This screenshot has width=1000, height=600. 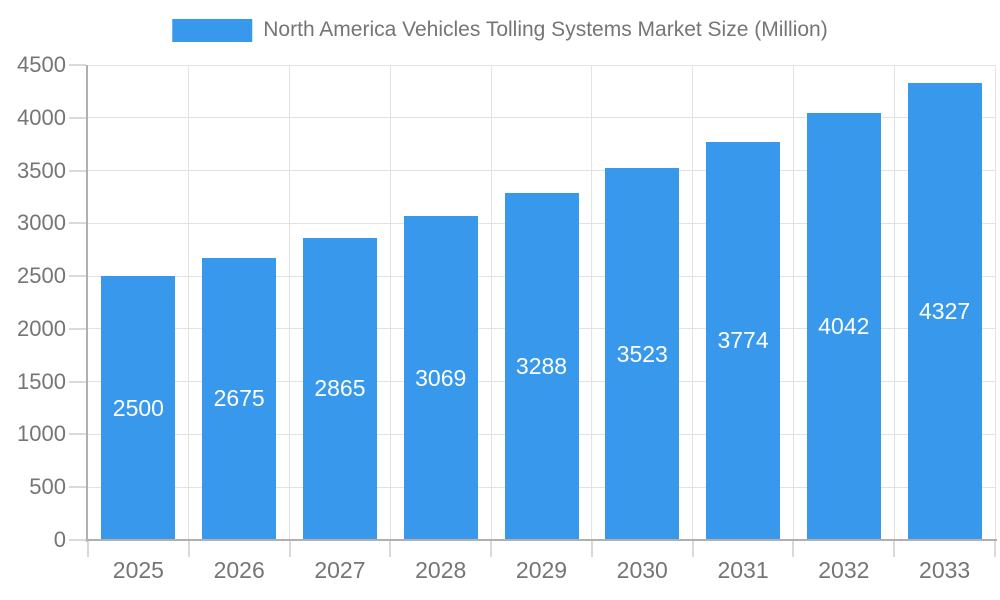 I want to click on x-tick-label: 2030, so click(x=642, y=570).